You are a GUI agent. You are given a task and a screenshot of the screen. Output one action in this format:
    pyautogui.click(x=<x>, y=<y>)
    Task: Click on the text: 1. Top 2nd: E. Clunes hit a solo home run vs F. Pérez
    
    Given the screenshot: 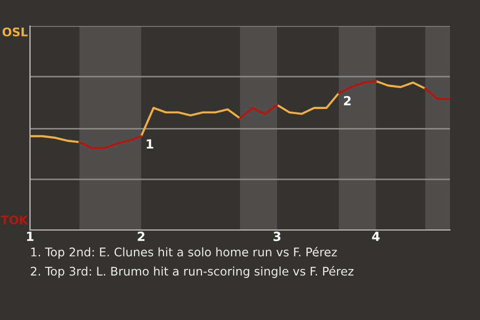 What is the action you would take?
    pyautogui.click(x=184, y=252)
    